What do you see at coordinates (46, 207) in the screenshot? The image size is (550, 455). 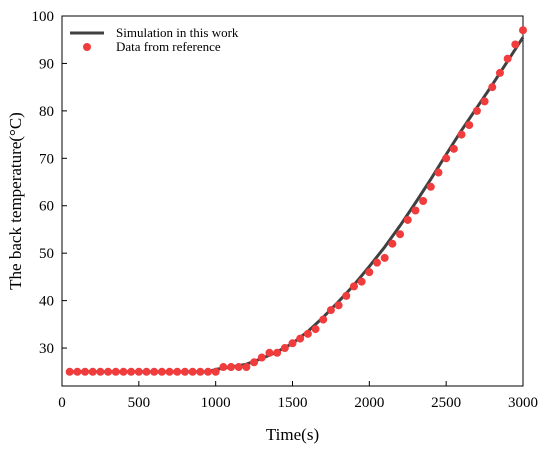 I see `y-tick-label: 60` at bounding box center [46, 207].